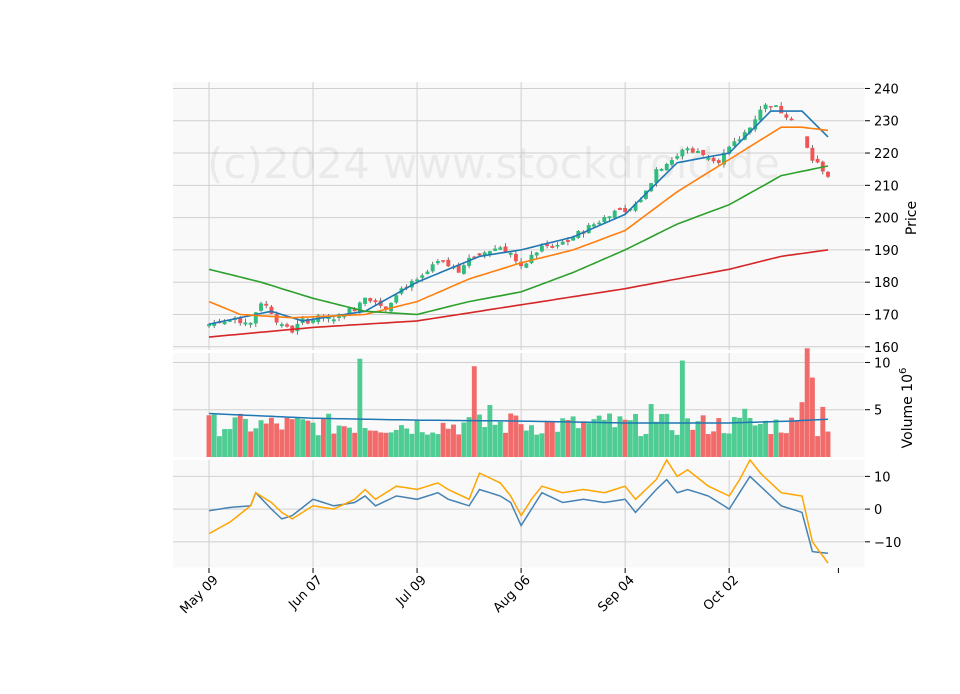 Image resolution: width=960 pixels, height=694 pixels. I want to click on x-tick-label: Aug 06, so click(512, 594).